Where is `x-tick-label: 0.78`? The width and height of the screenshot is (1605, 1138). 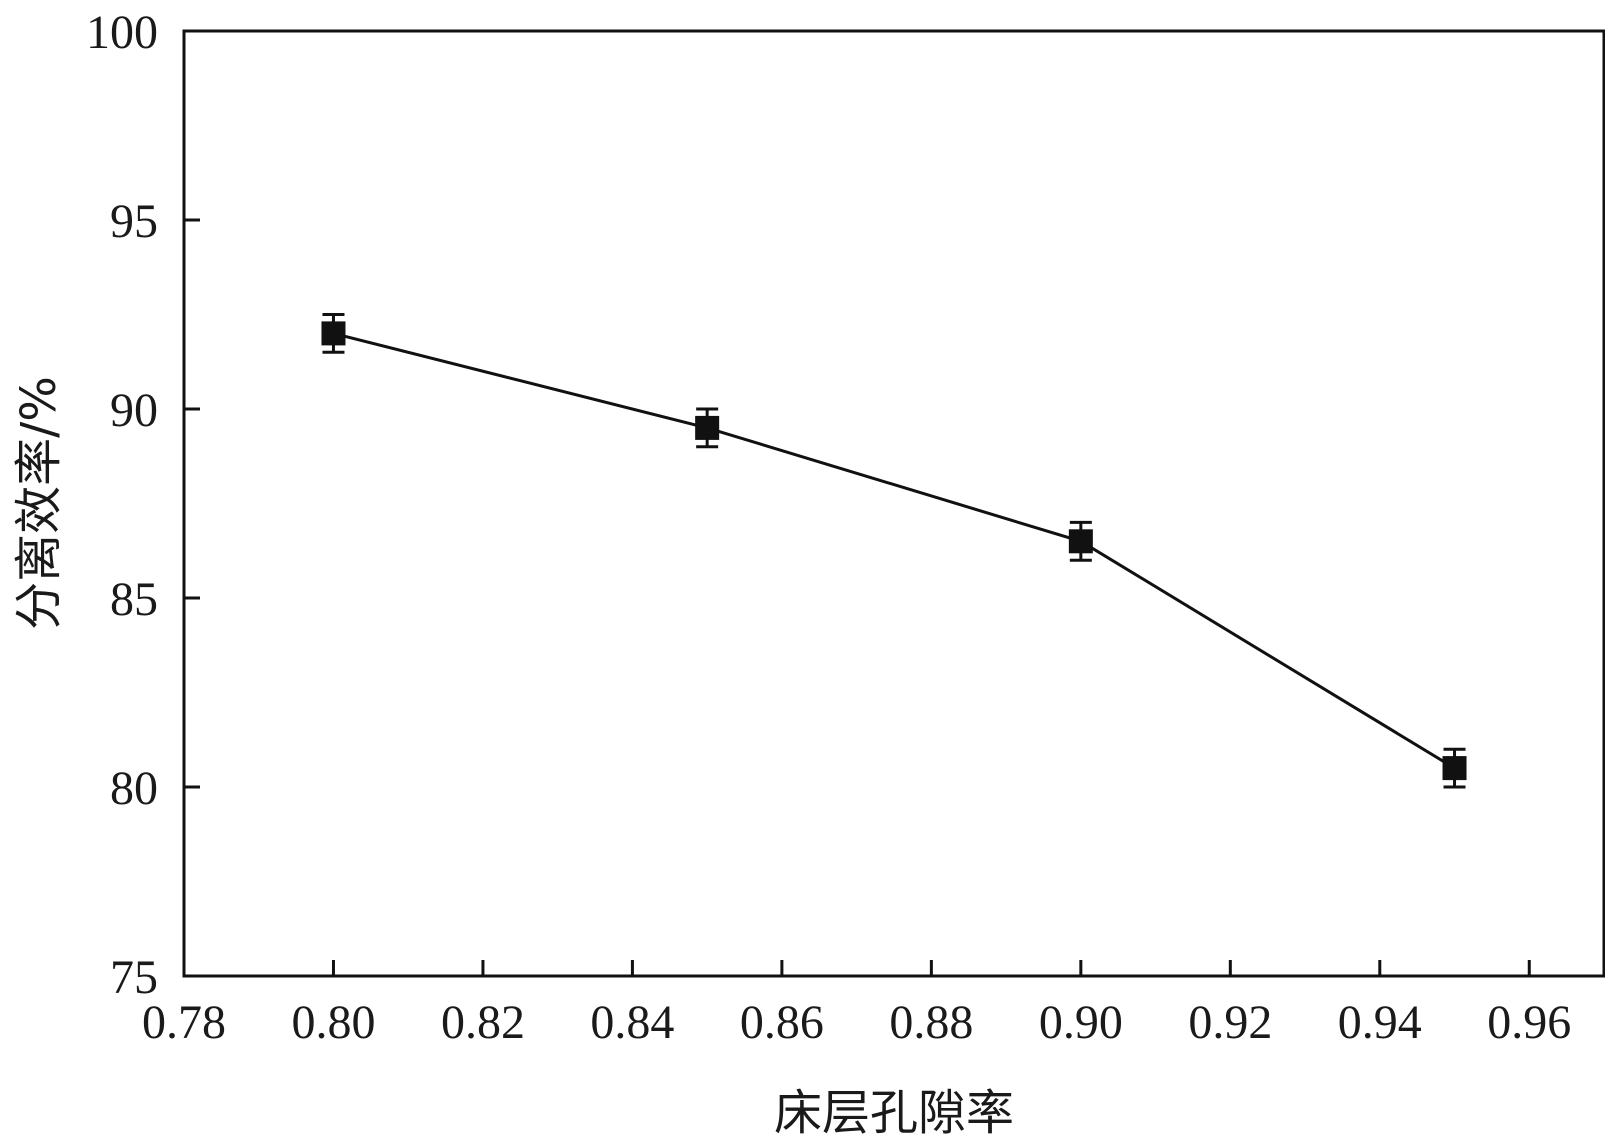
x-tick-label: 0.78 is located at coordinates (184, 1022).